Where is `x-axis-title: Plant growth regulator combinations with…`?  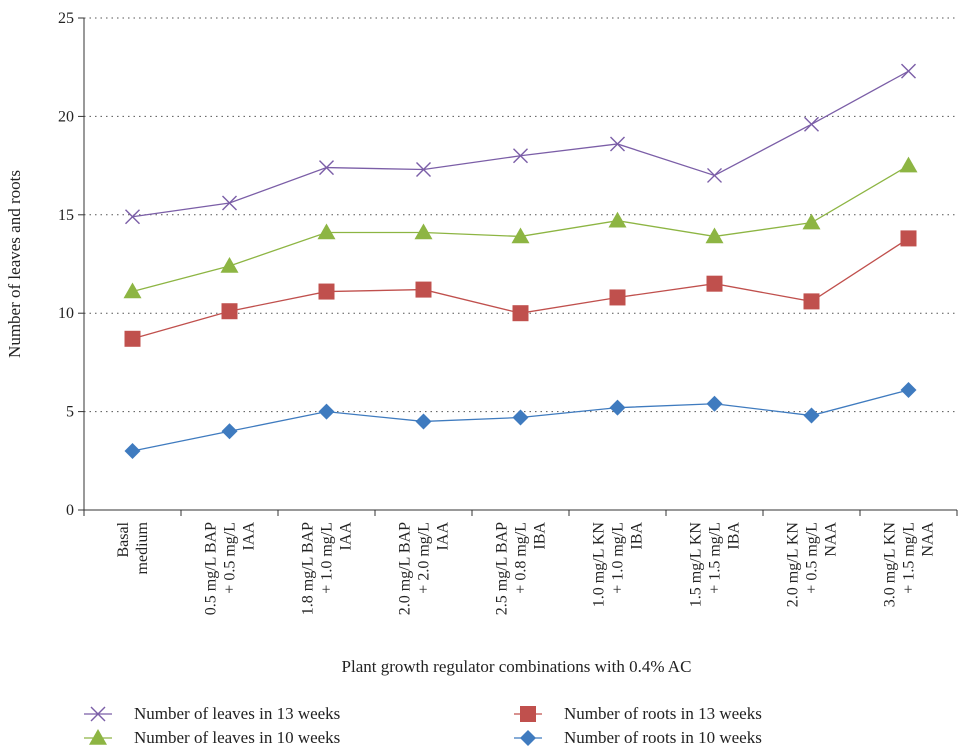 x-axis-title: Plant growth regulator combinations with… is located at coordinates (517, 666).